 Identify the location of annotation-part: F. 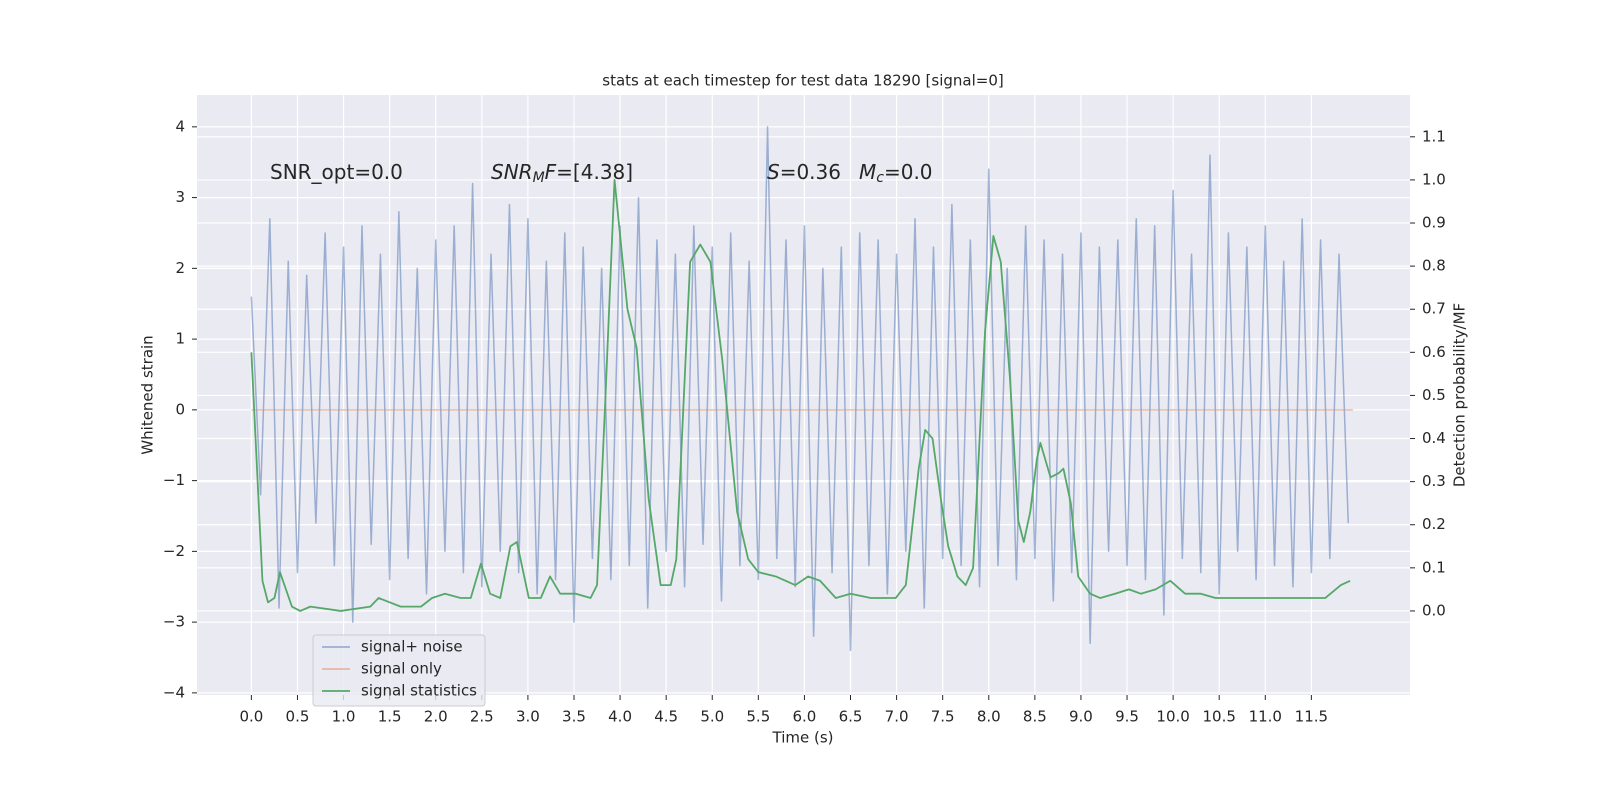
(551, 172).